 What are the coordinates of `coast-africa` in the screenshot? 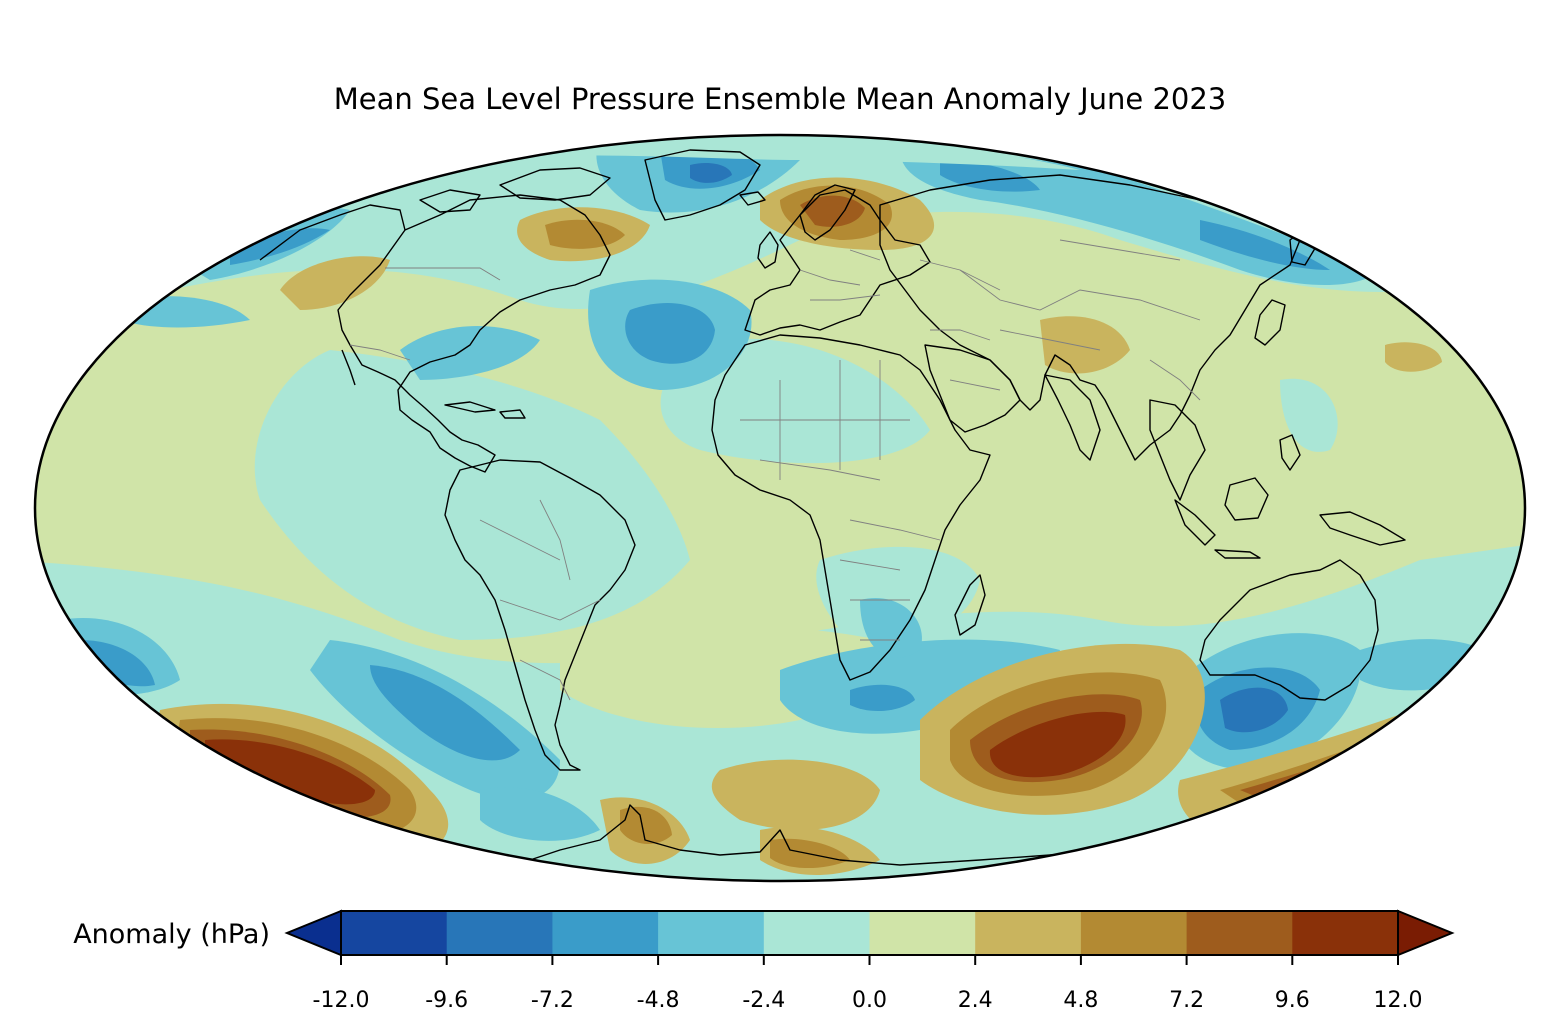 It's located at (851, 507).